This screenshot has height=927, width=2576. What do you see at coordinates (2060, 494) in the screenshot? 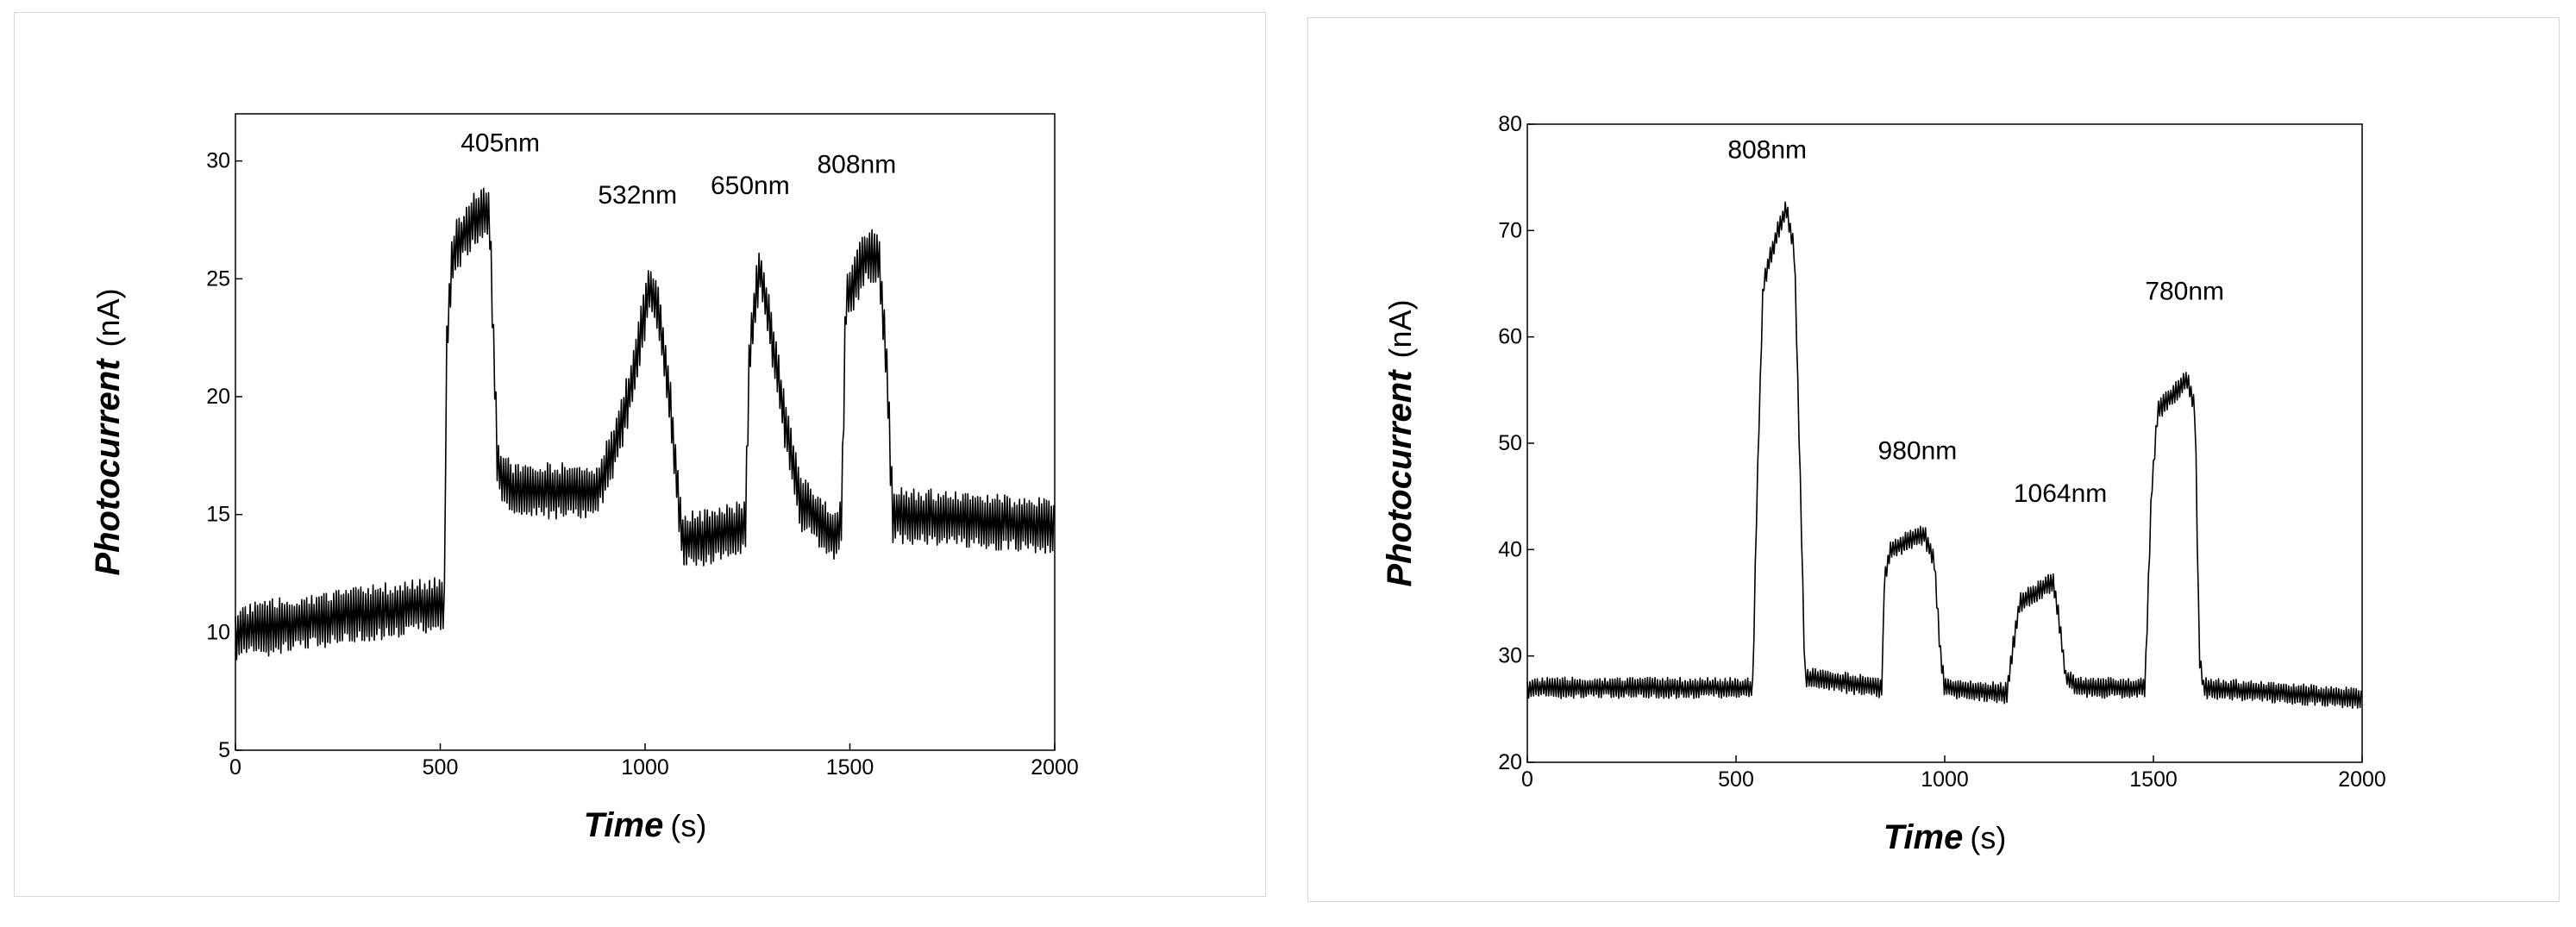
I see `wavelength-label: 1064nm` at bounding box center [2060, 494].